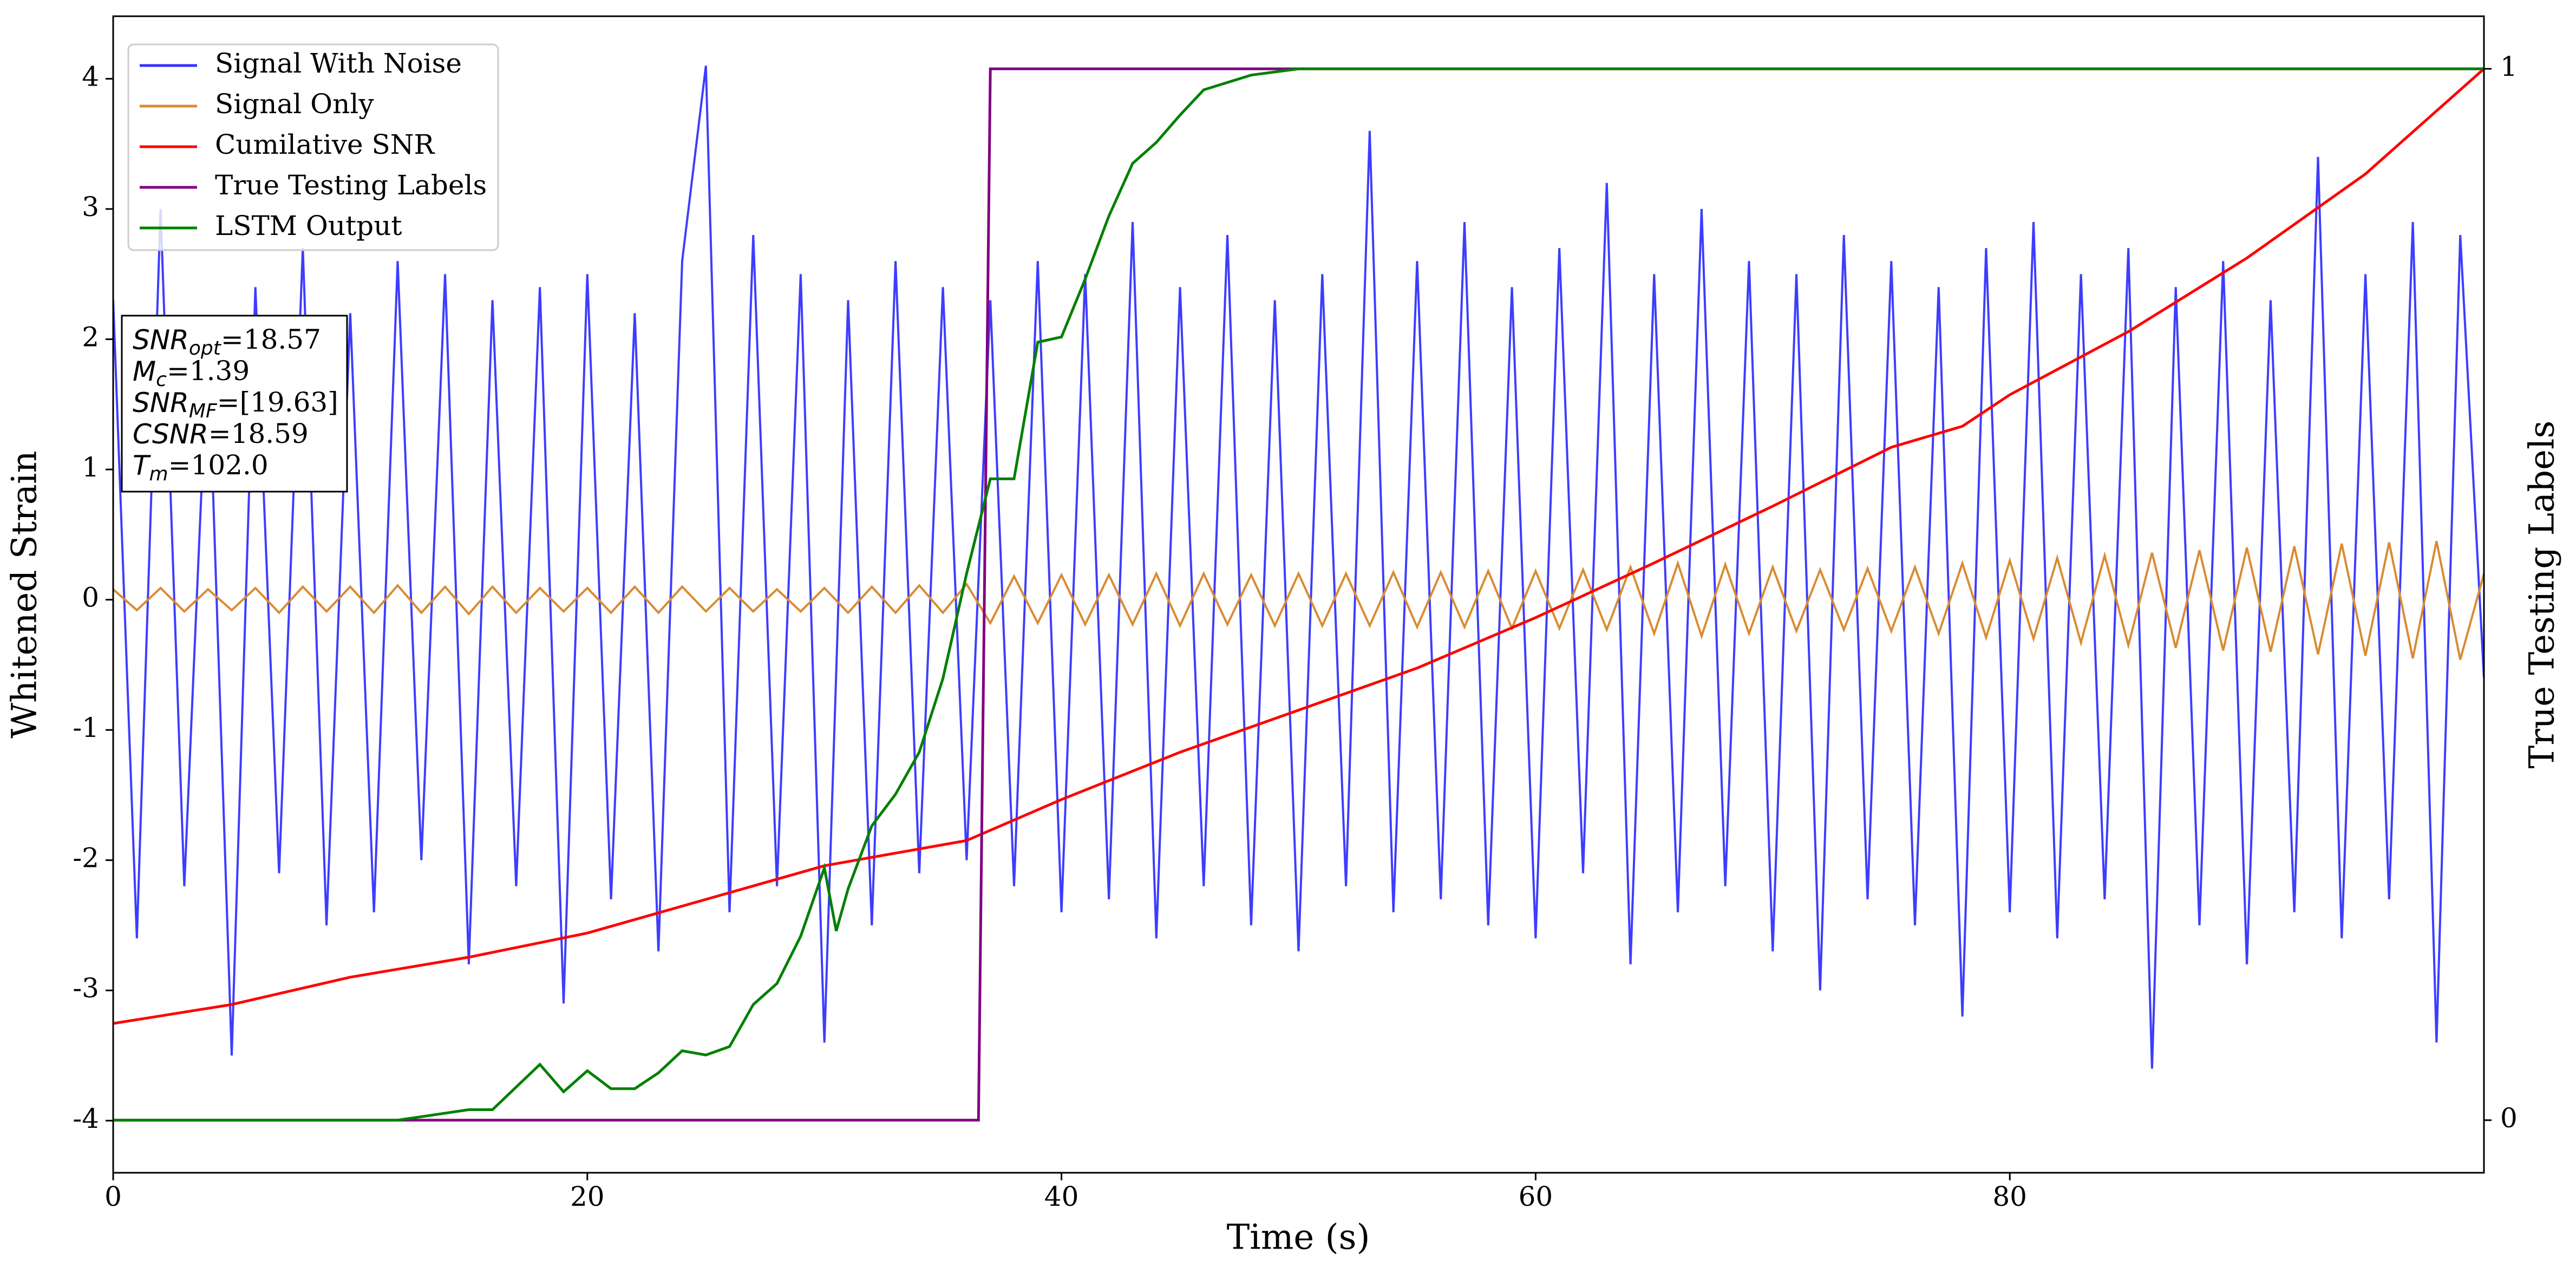 The image size is (2576, 1274). I want to click on annotation-line: SNRMF=[19.63], so click(235, 404).